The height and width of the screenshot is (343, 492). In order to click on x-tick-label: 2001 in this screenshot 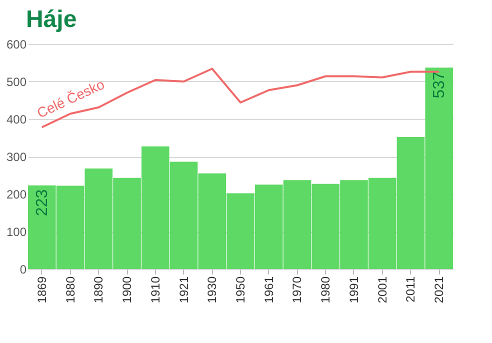, I will do `click(382, 290)`.